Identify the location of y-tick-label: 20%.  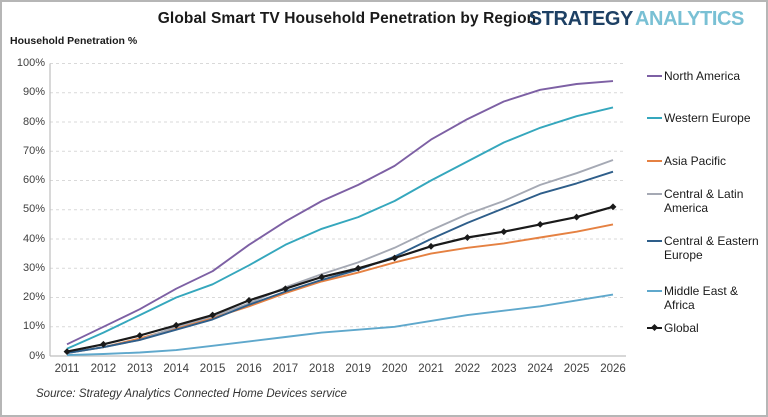
(33, 297).